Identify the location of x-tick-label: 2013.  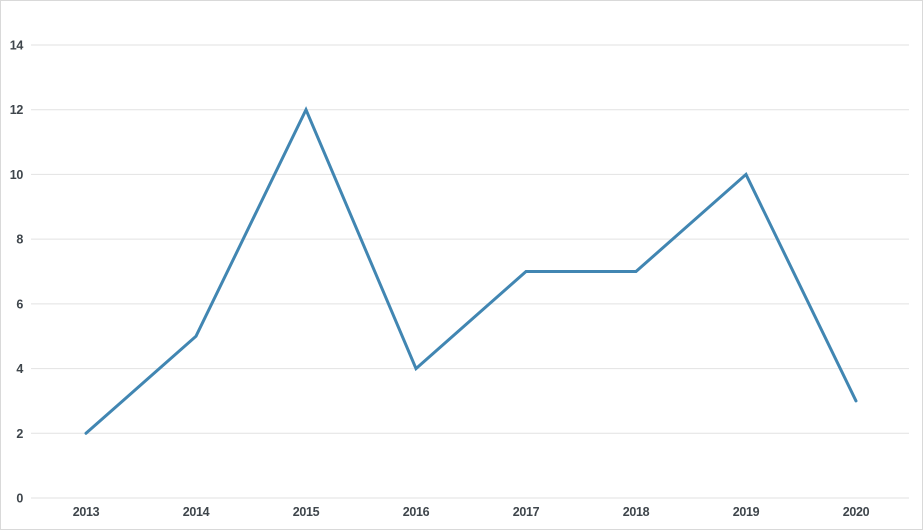
(86, 512).